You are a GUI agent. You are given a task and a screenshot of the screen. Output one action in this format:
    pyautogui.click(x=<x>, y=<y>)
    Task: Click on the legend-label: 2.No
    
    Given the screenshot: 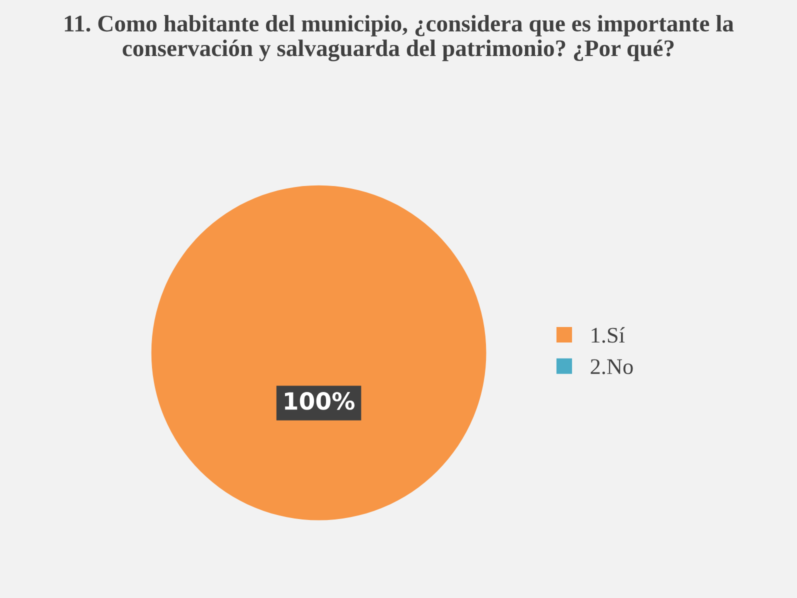 What is the action you would take?
    pyautogui.click(x=611, y=366)
    